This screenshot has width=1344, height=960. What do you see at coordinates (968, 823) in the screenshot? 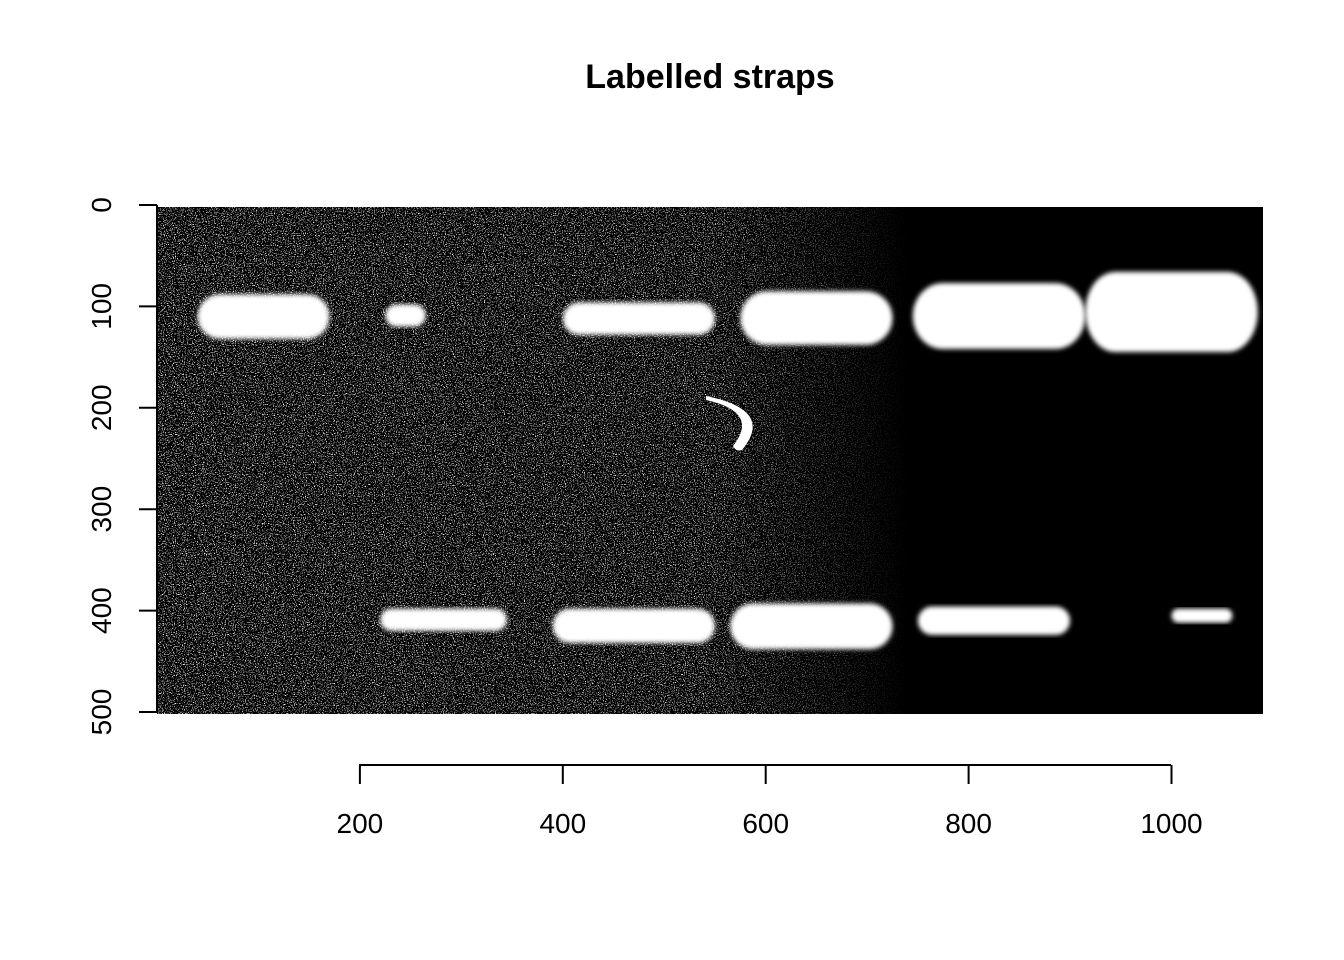
I see `x-tick-label: 800` at bounding box center [968, 823].